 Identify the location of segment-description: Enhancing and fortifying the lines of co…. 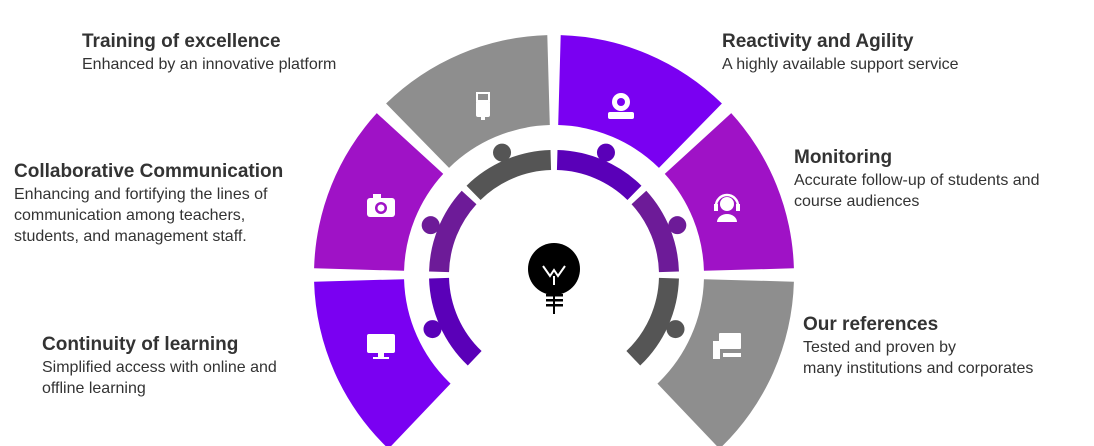
(141, 215).